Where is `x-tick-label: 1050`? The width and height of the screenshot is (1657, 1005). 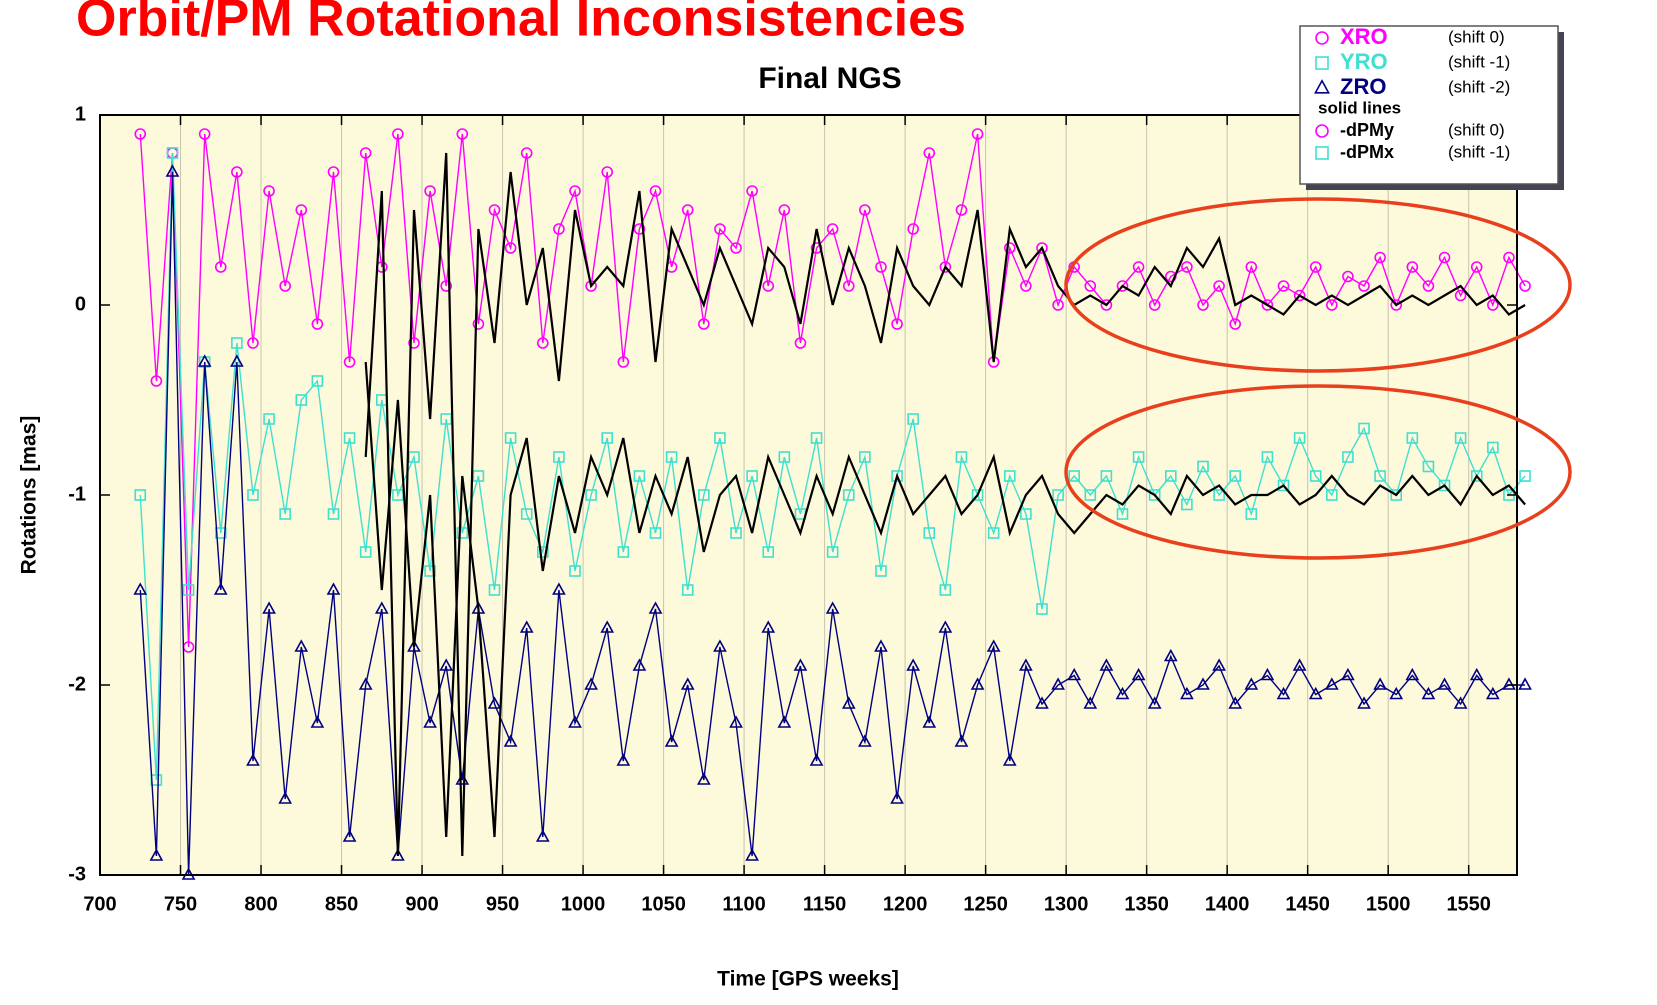
x-tick-label: 1050 is located at coordinates (663, 904).